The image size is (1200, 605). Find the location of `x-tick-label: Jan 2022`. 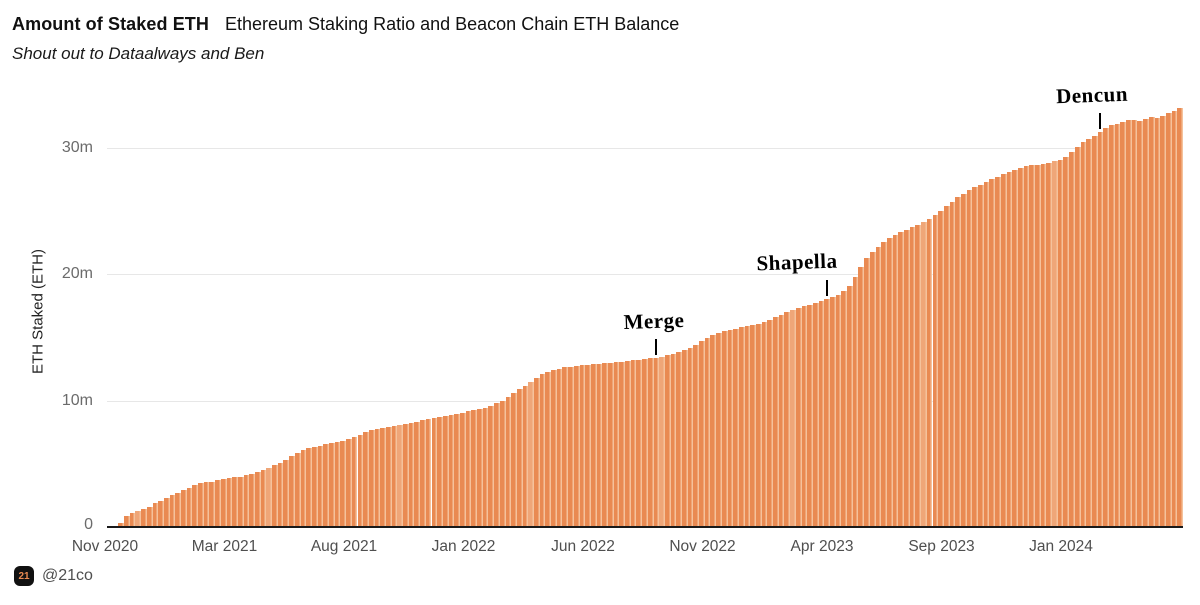

x-tick-label: Jan 2022 is located at coordinates (463, 546).